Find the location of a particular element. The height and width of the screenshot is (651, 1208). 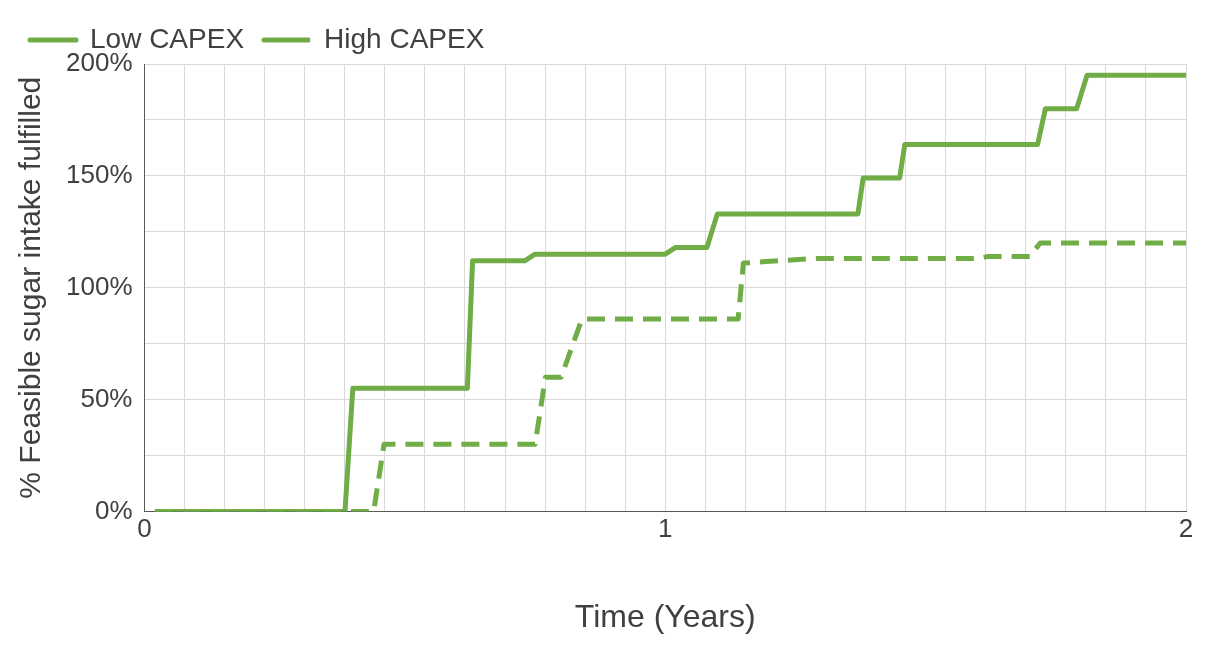

y-tick-label: 0% is located at coordinates (113, 509).